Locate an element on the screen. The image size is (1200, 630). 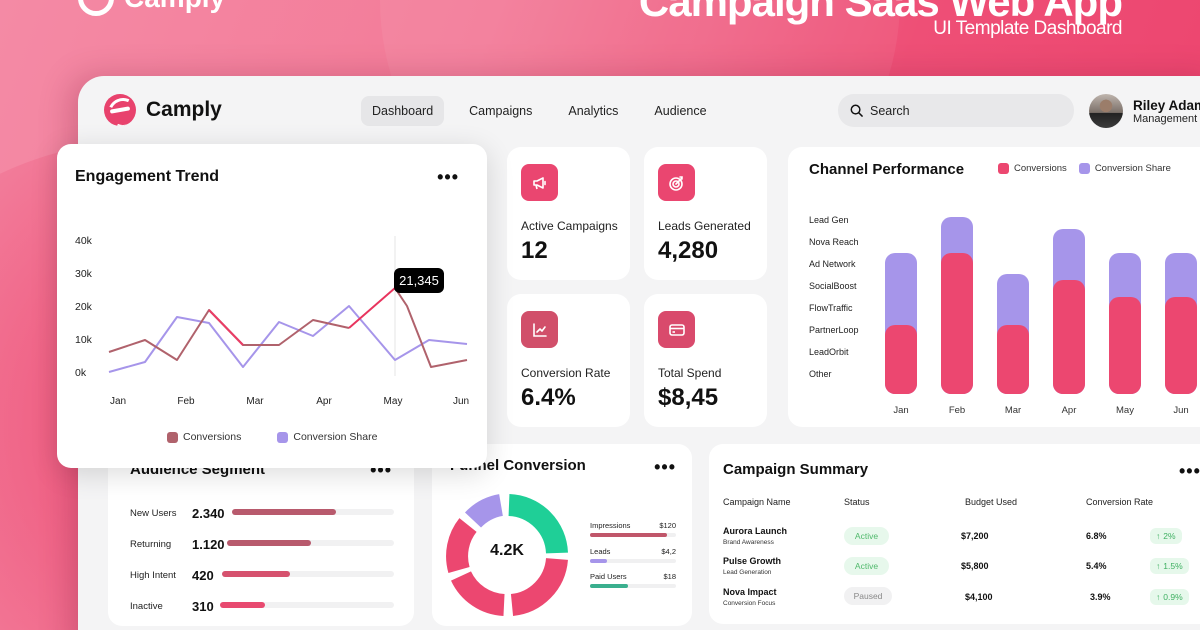
campaign-type: Lead Generation is located at coordinates (747, 572).